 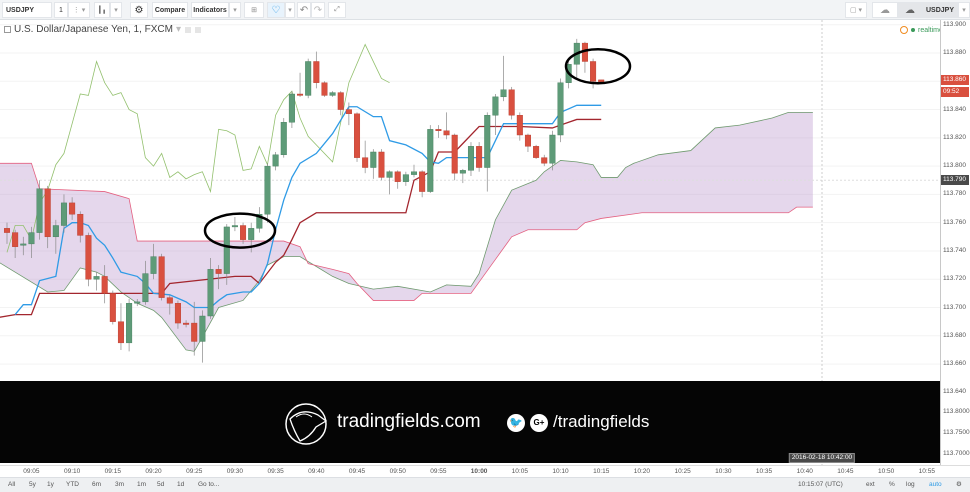 What do you see at coordinates (870, 484) in the screenshot?
I see `scale-option-ext: ext` at bounding box center [870, 484].